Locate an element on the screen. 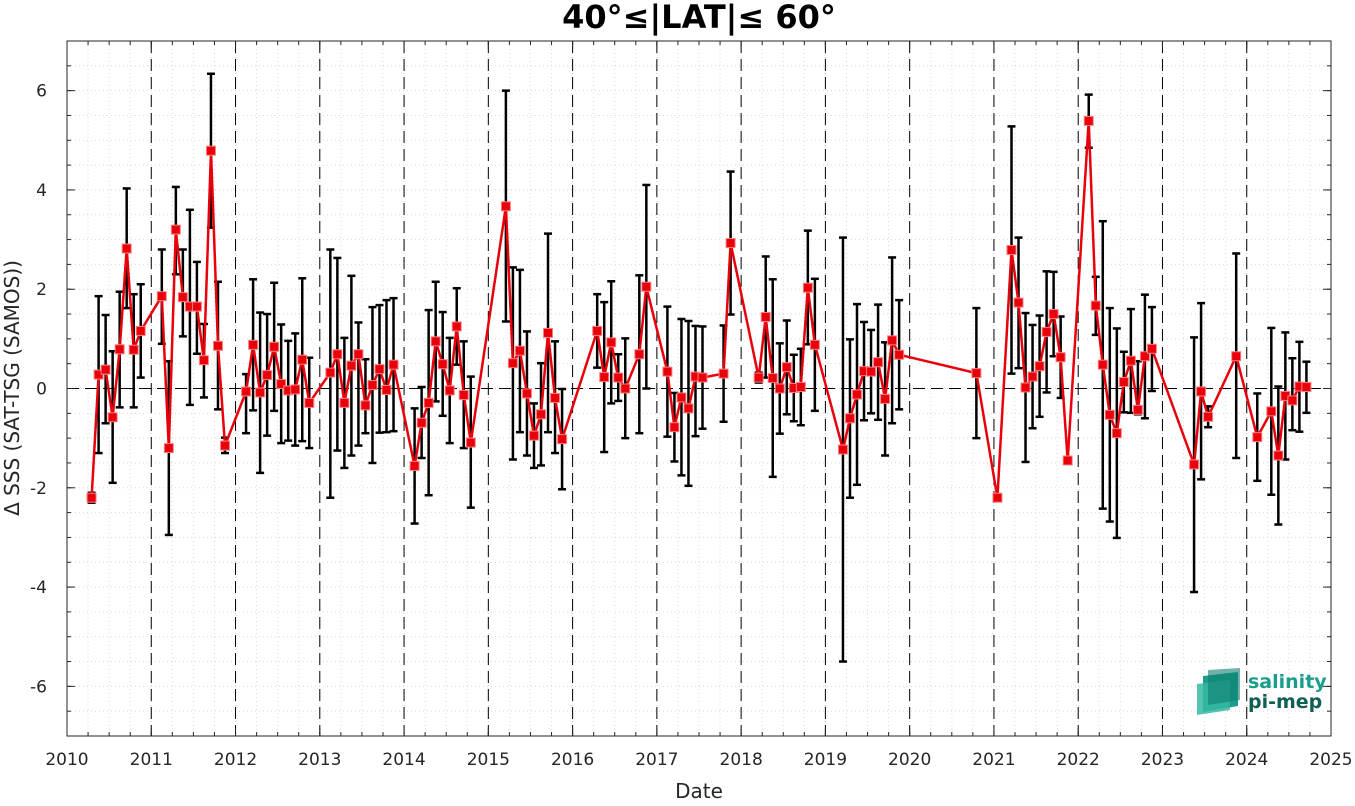 The image size is (1355, 806). x-tick-label: 2019 is located at coordinates (825, 760).